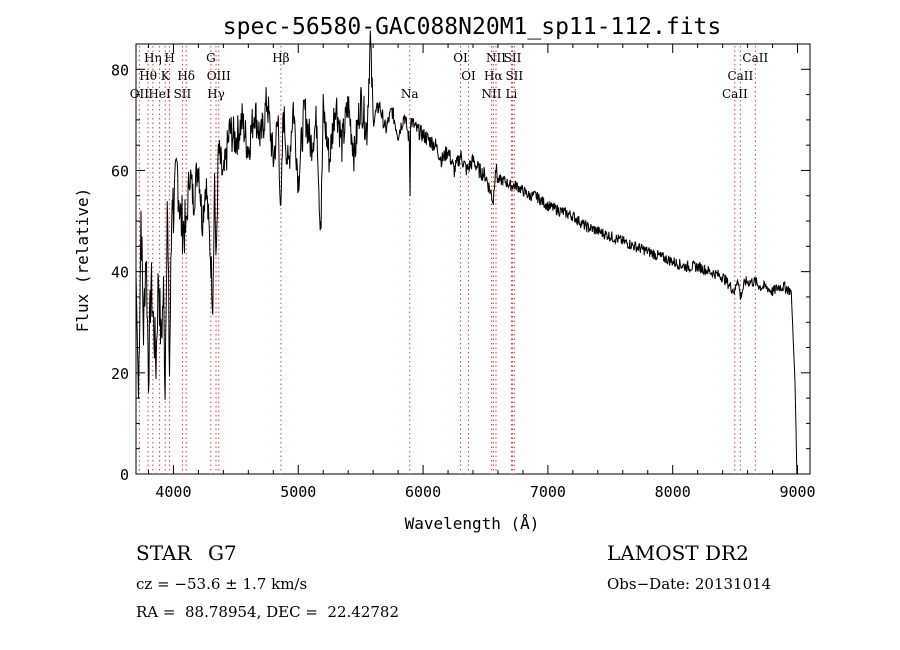 This screenshot has width=900, height=650. What do you see at coordinates (222, 553) in the screenshot?
I see `object-subclass: G7` at bounding box center [222, 553].